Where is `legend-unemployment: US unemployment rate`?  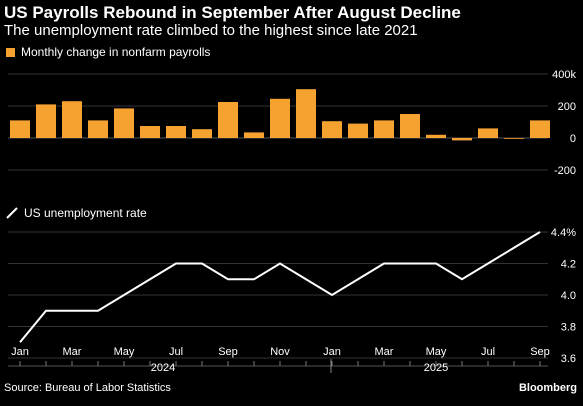
legend-unemployment: US unemployment rate is located at coordinates (76, 213).